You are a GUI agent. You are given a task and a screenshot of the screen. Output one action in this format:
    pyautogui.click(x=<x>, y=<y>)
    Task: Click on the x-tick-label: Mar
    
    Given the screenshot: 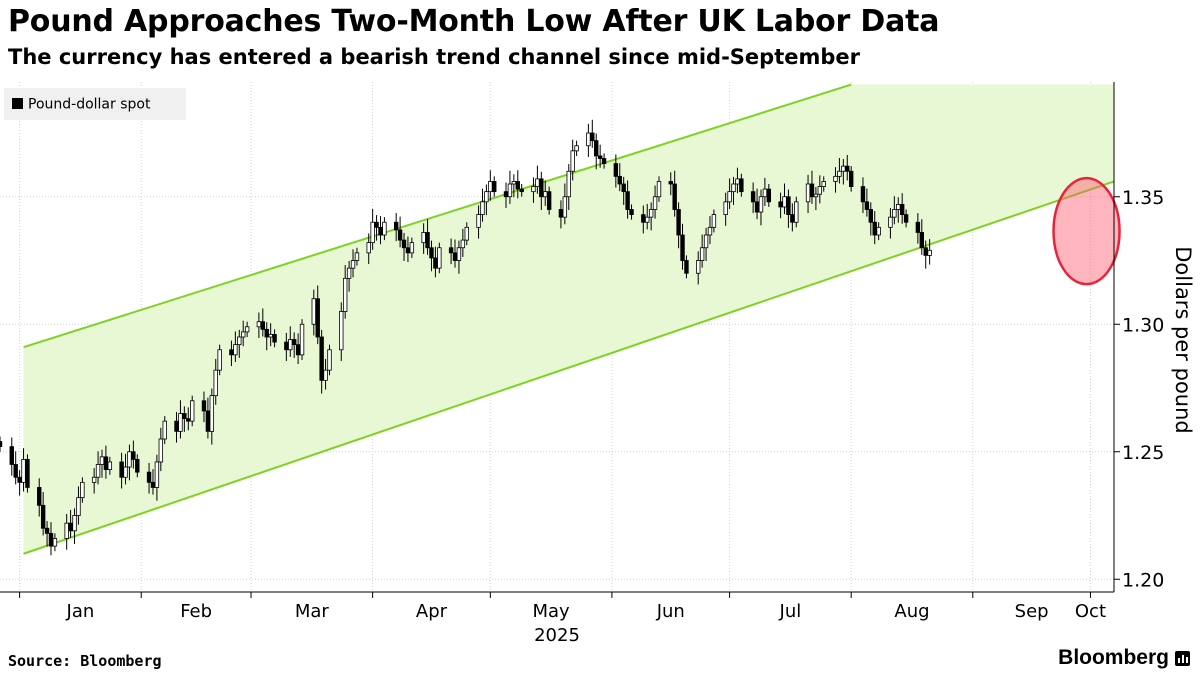 What is the action you would take?
    pyautogui.click(x=312, y=611)
    